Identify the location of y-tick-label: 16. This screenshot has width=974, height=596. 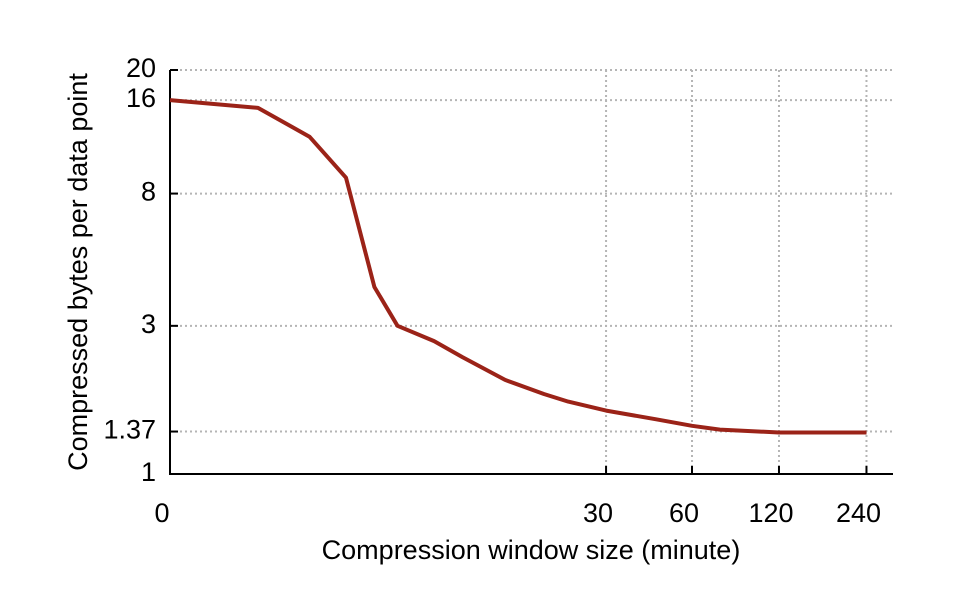
(141, 98).